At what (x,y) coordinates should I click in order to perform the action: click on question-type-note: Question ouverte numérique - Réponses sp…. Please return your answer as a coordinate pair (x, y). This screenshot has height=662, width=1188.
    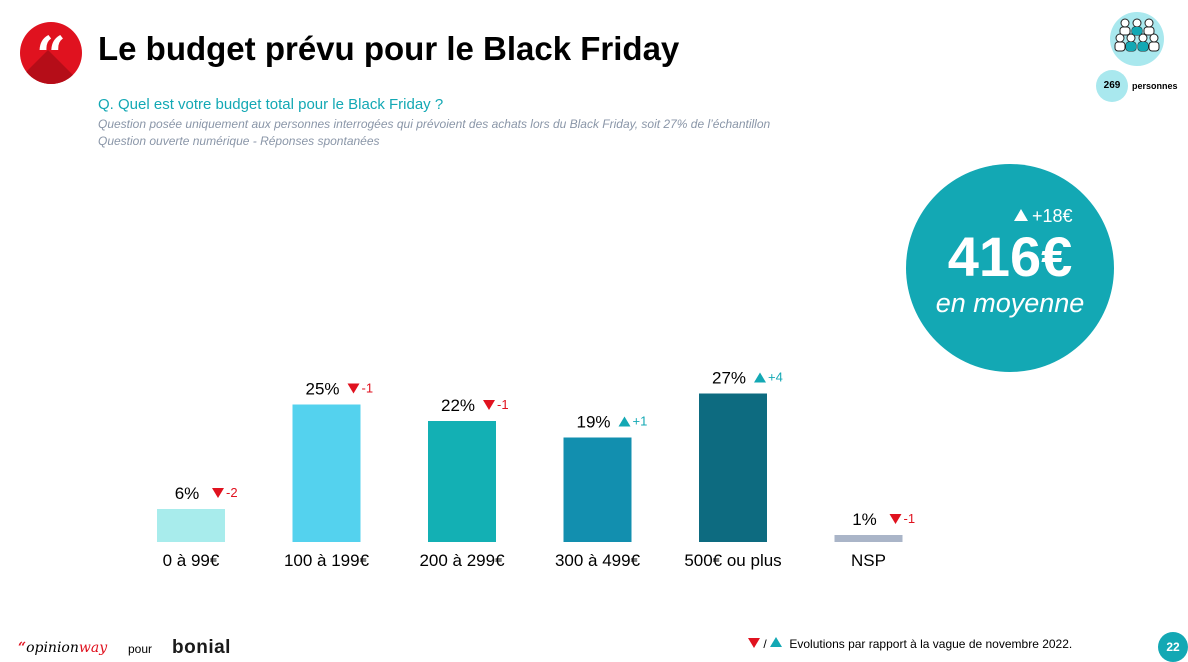
    Looking at the image, I should click on (239, 141).